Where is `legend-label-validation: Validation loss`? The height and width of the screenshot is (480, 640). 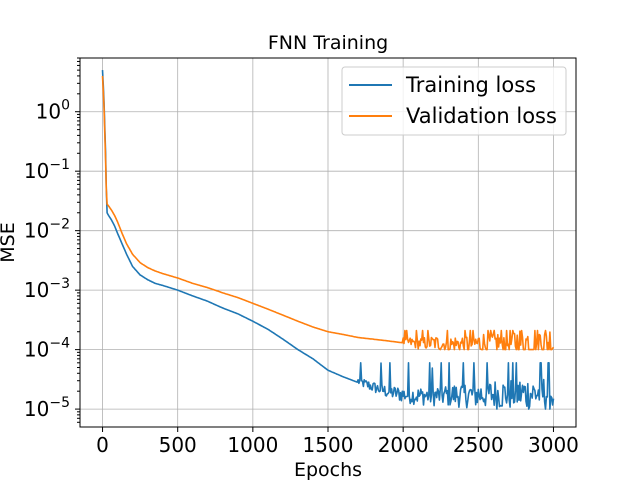
legend-label-validation: Validation loss is located at coordinates (481, 116).